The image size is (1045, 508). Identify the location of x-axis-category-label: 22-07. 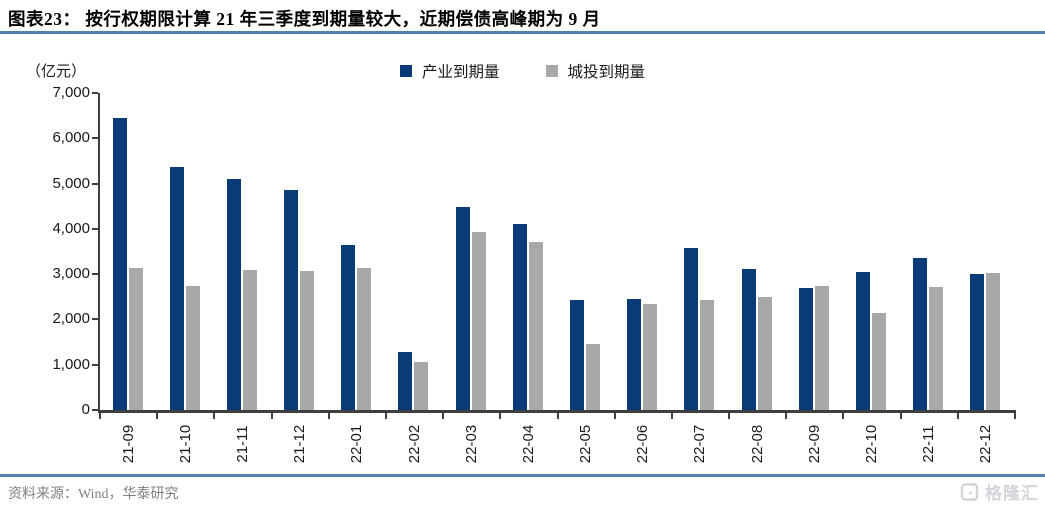
(700, 444).